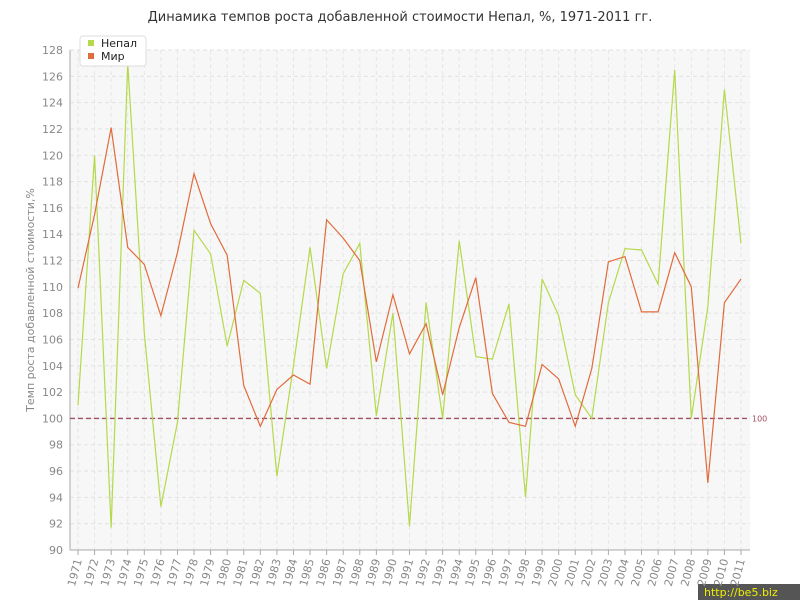 The height and width of the screenshot is (604, 800). Describe the element at coordinates (52, 76) in the screenshot. I see `y-tick-label: 126` at that location.